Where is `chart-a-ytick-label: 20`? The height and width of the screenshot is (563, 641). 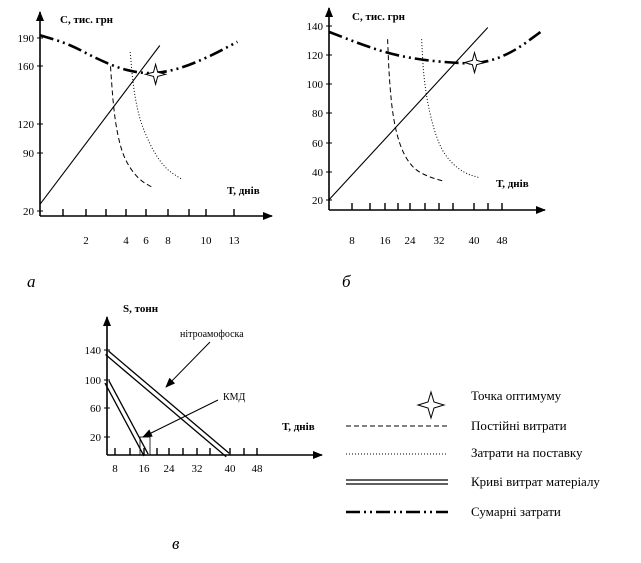 chart-a-ytick-label: 20 is located at coordinates (29, 212).